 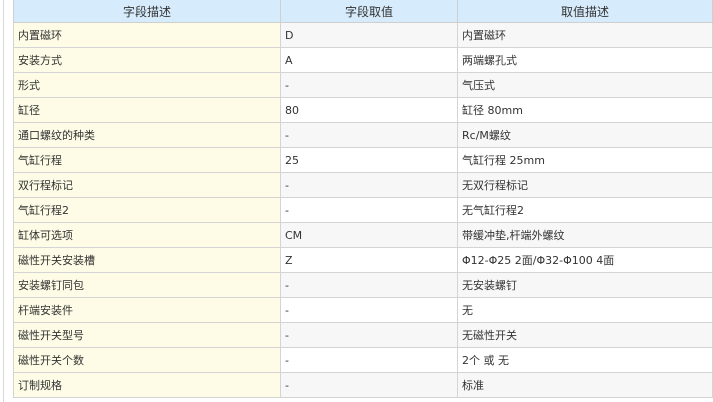 I want to click on cell-field-desc: 杆端安装件, so click(x=147, y=310).